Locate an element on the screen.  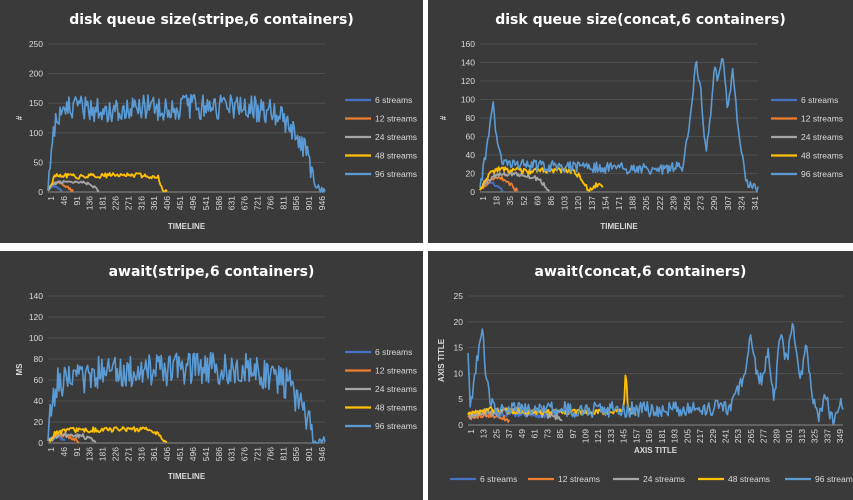
x-tick-label: 406 is located at coordinates (167, 203).